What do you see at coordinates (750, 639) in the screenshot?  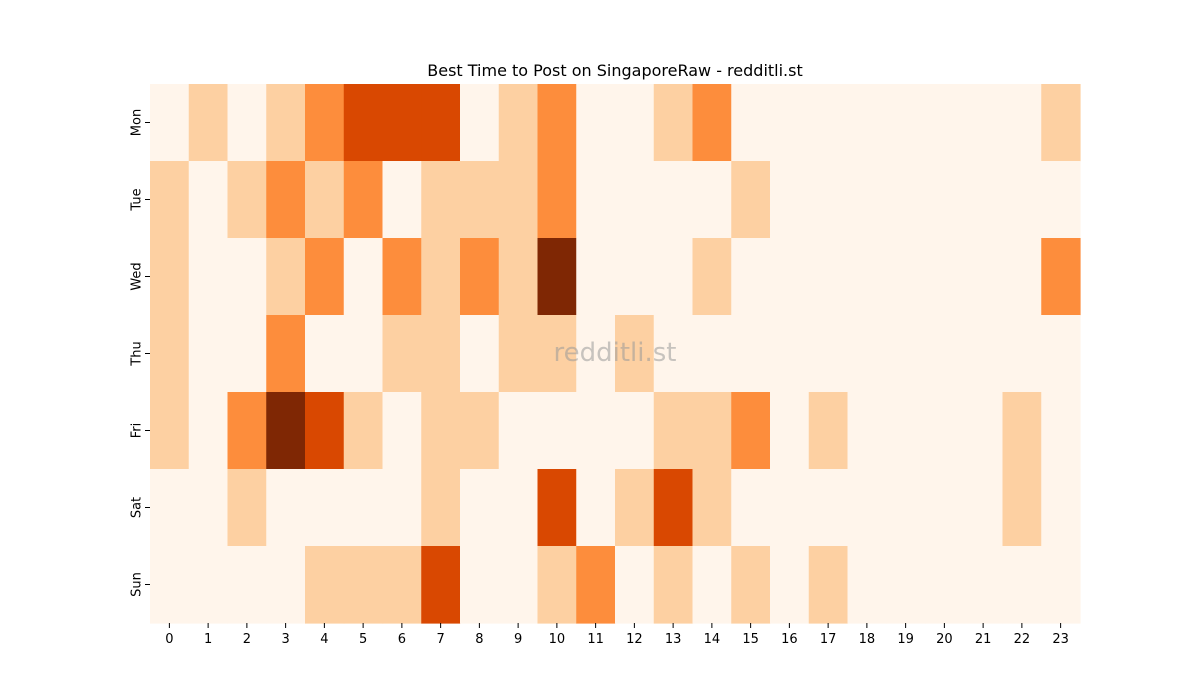 I see `x-tick-label: 15` at bounding box center [750, 639].